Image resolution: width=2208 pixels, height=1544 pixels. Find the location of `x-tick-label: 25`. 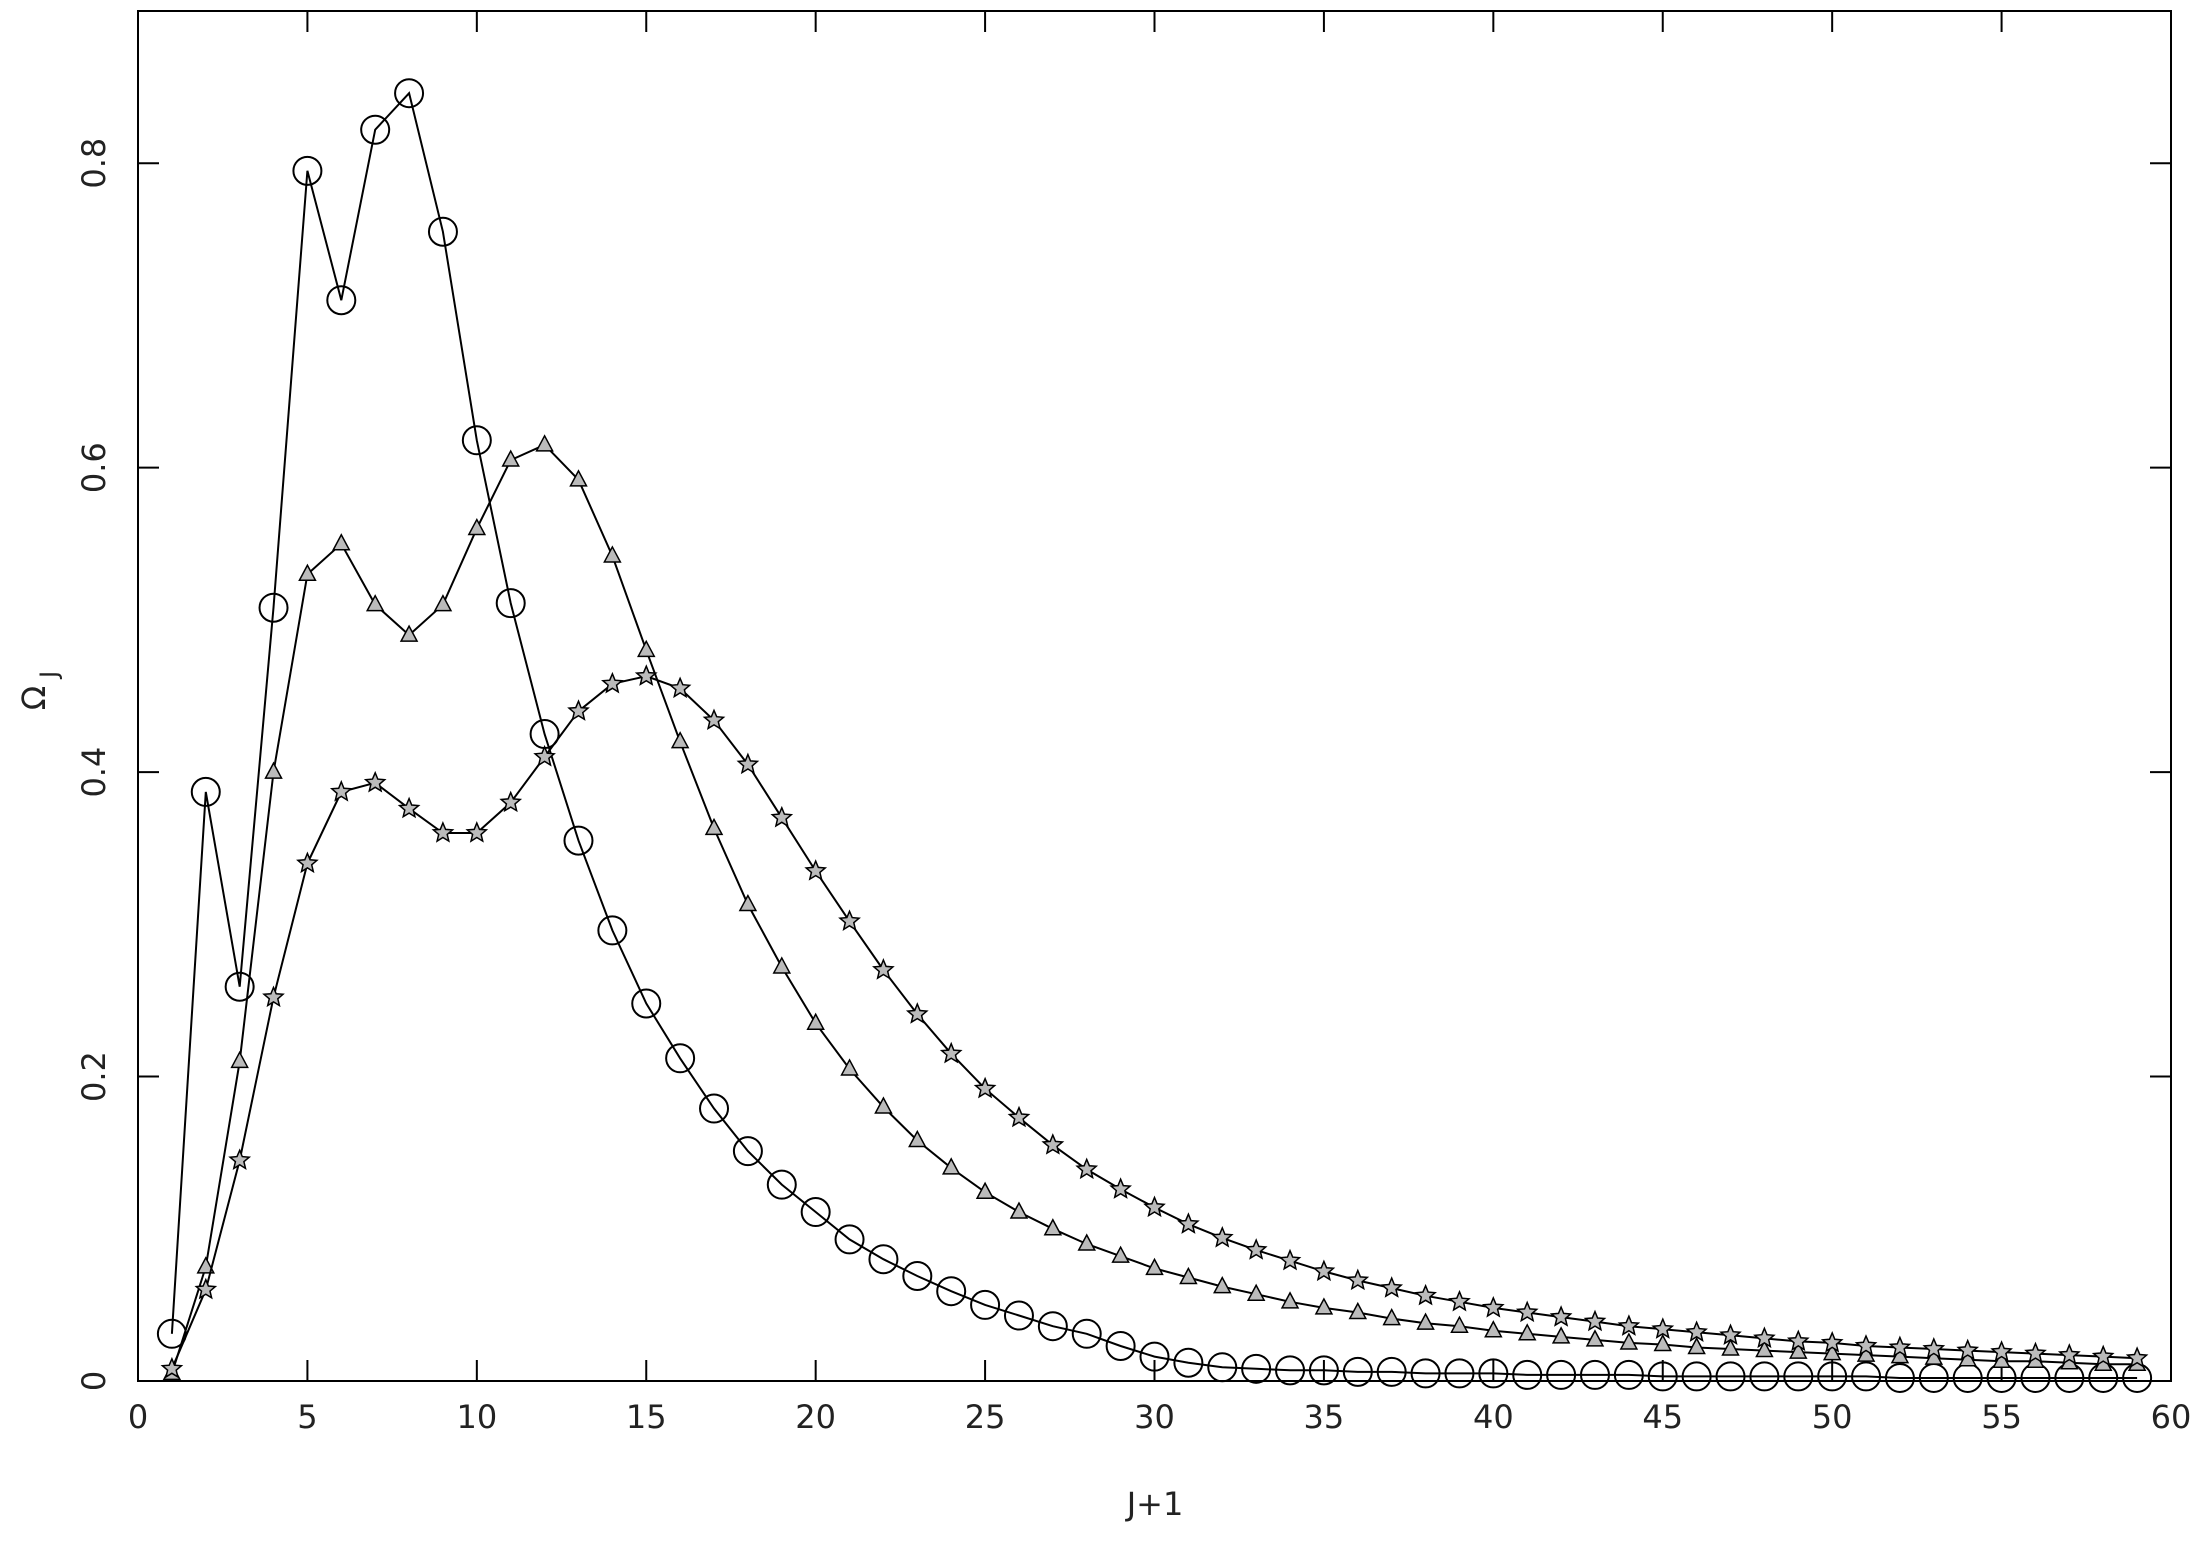

x-tick-label: 25 is located at coordinates (985, 1417).